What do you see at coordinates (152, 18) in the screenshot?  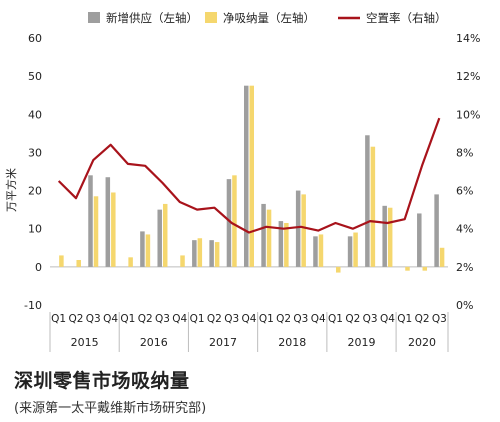 I see `legend-label: 新增供应（左轴）` at bounding box center [152, 18].